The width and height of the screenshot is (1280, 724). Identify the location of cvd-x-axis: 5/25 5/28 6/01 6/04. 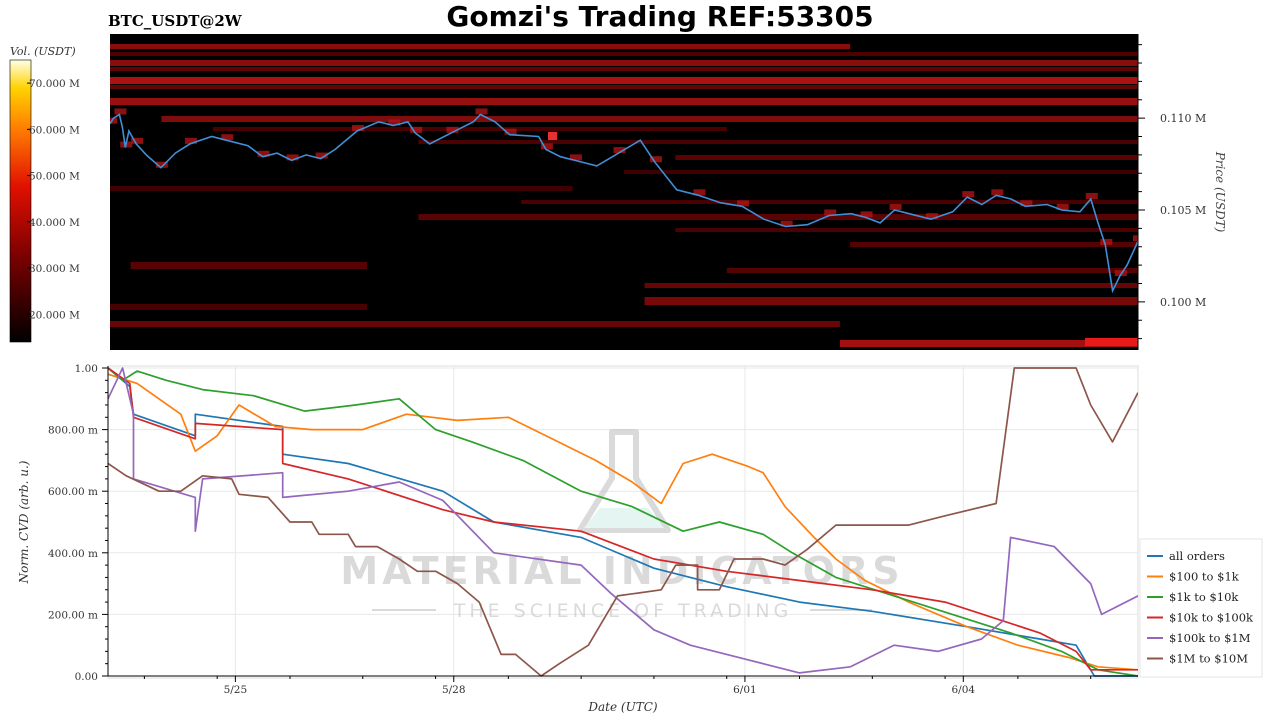
(623, 685).